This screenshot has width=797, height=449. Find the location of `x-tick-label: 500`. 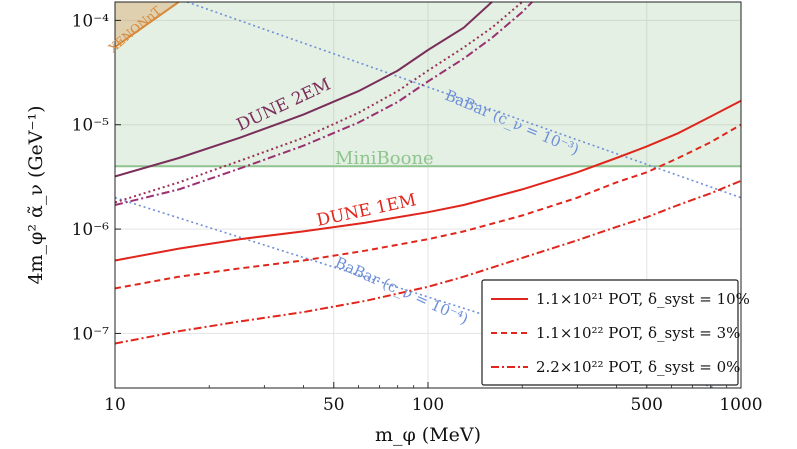

x-tick-label: 500 is located at coordinates (647, 405).